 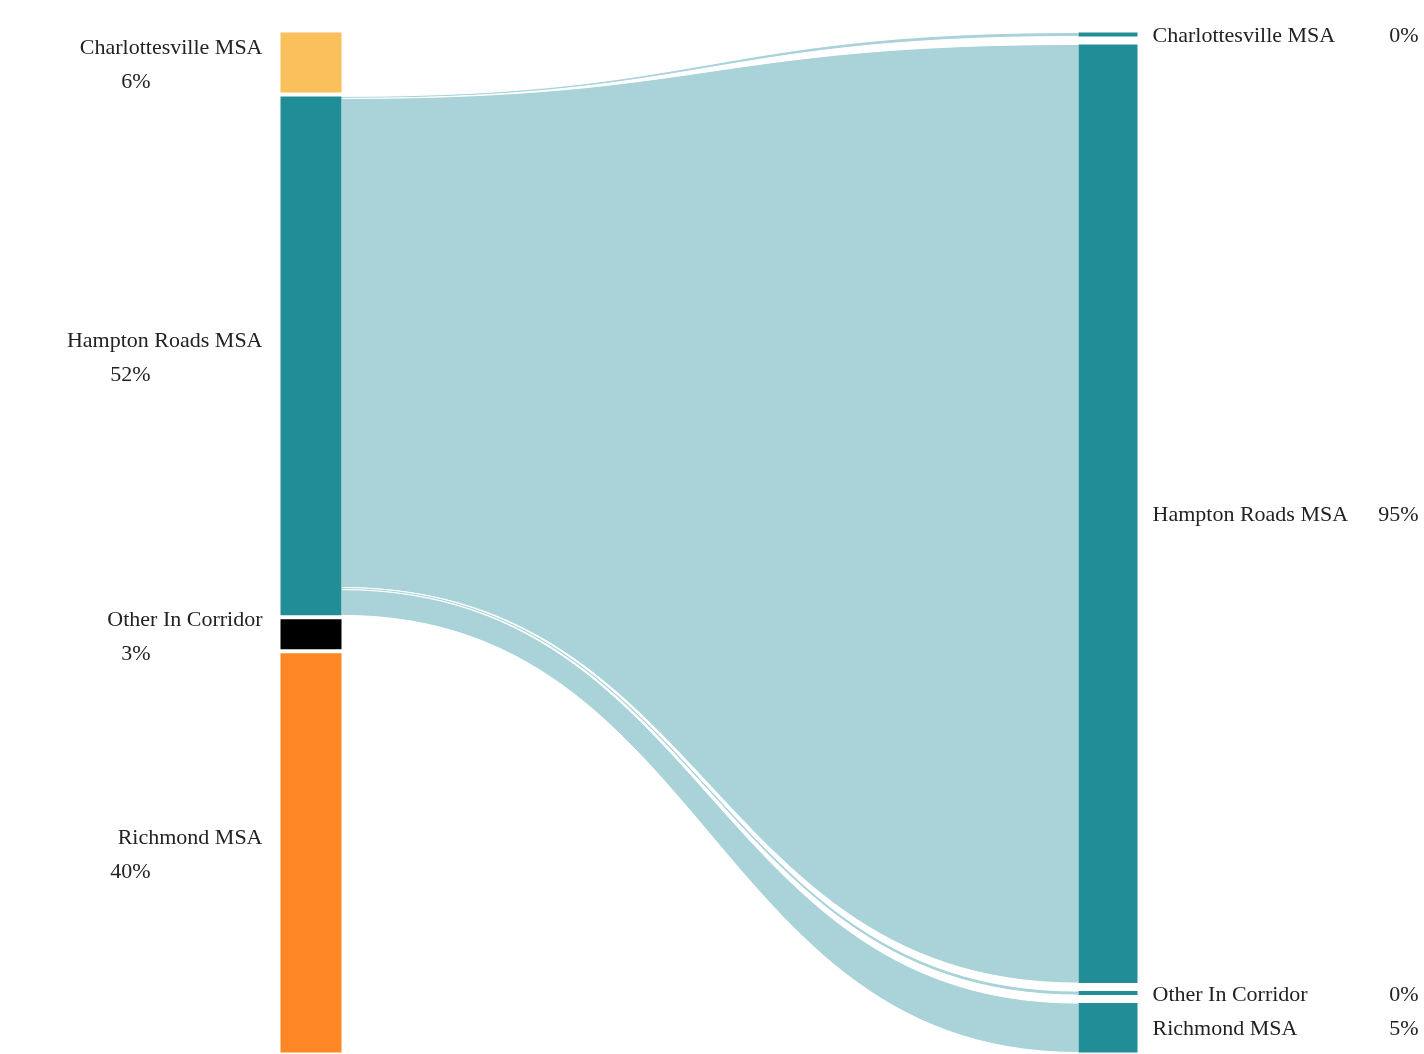 I want to click on data-label: 6%, so click(x=136, y=80).